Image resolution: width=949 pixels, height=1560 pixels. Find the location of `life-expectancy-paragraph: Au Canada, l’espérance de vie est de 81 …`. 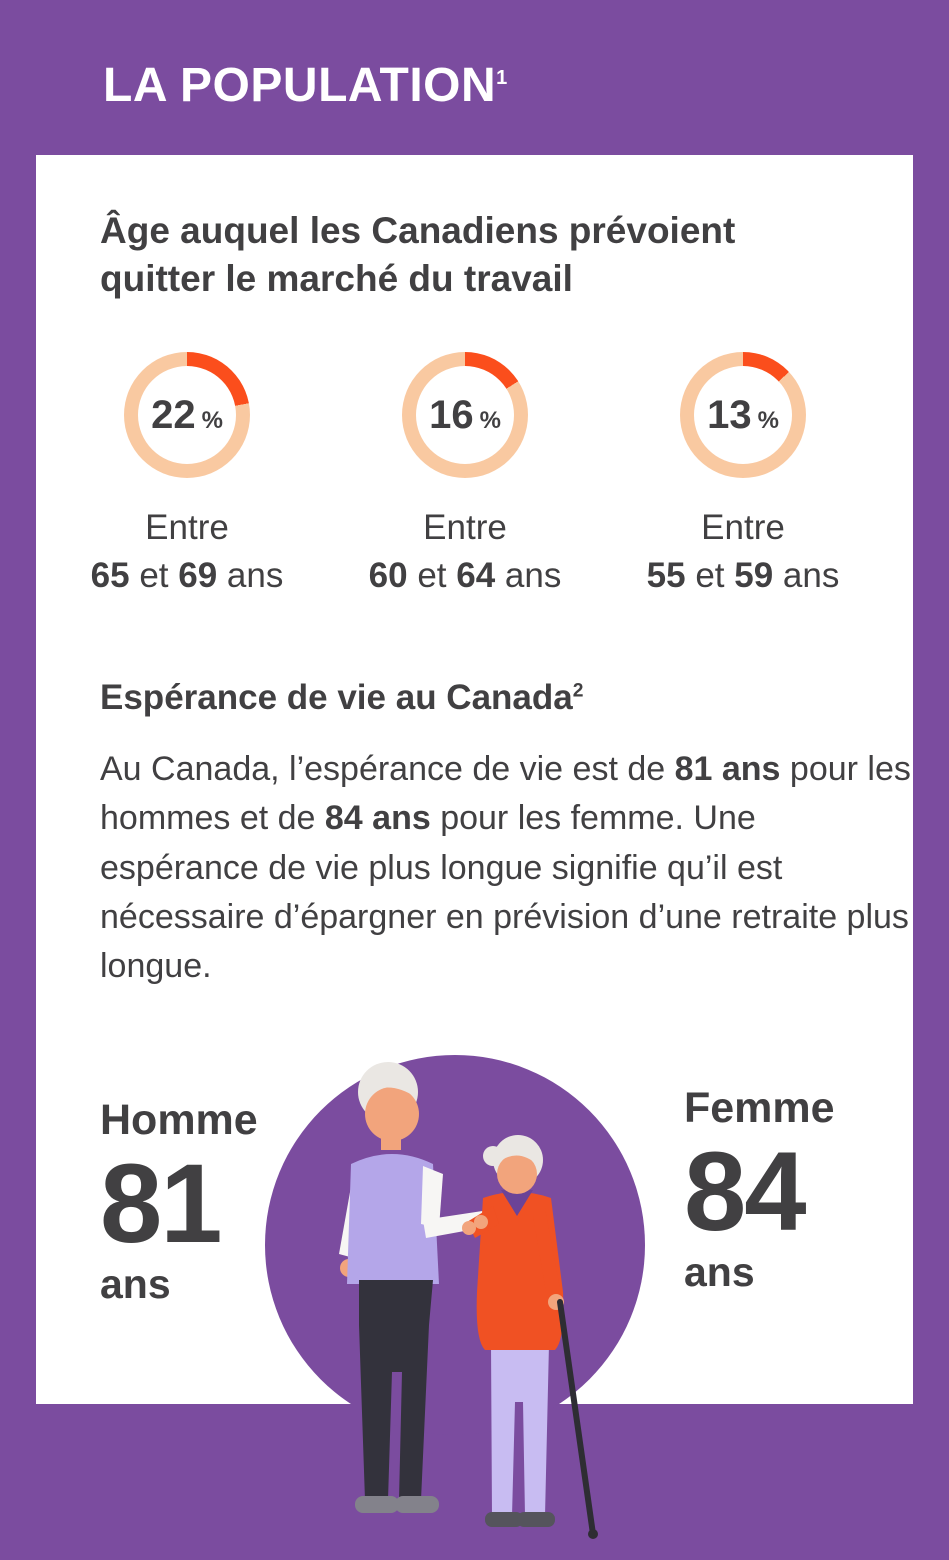

life-expectancy-paragraph: Au Canada, l’espérance de vie est de 81 … is located at coordinates (505, 868).